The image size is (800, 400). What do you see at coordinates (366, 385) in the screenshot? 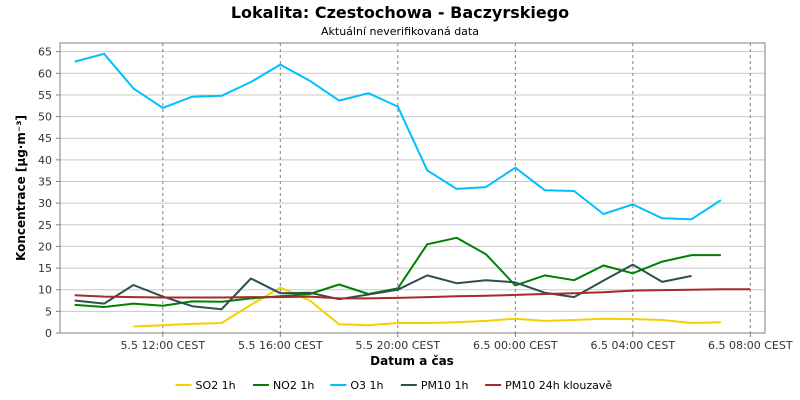
I see `legend-label-3: O3 1h` at bounding box center [366, 385].